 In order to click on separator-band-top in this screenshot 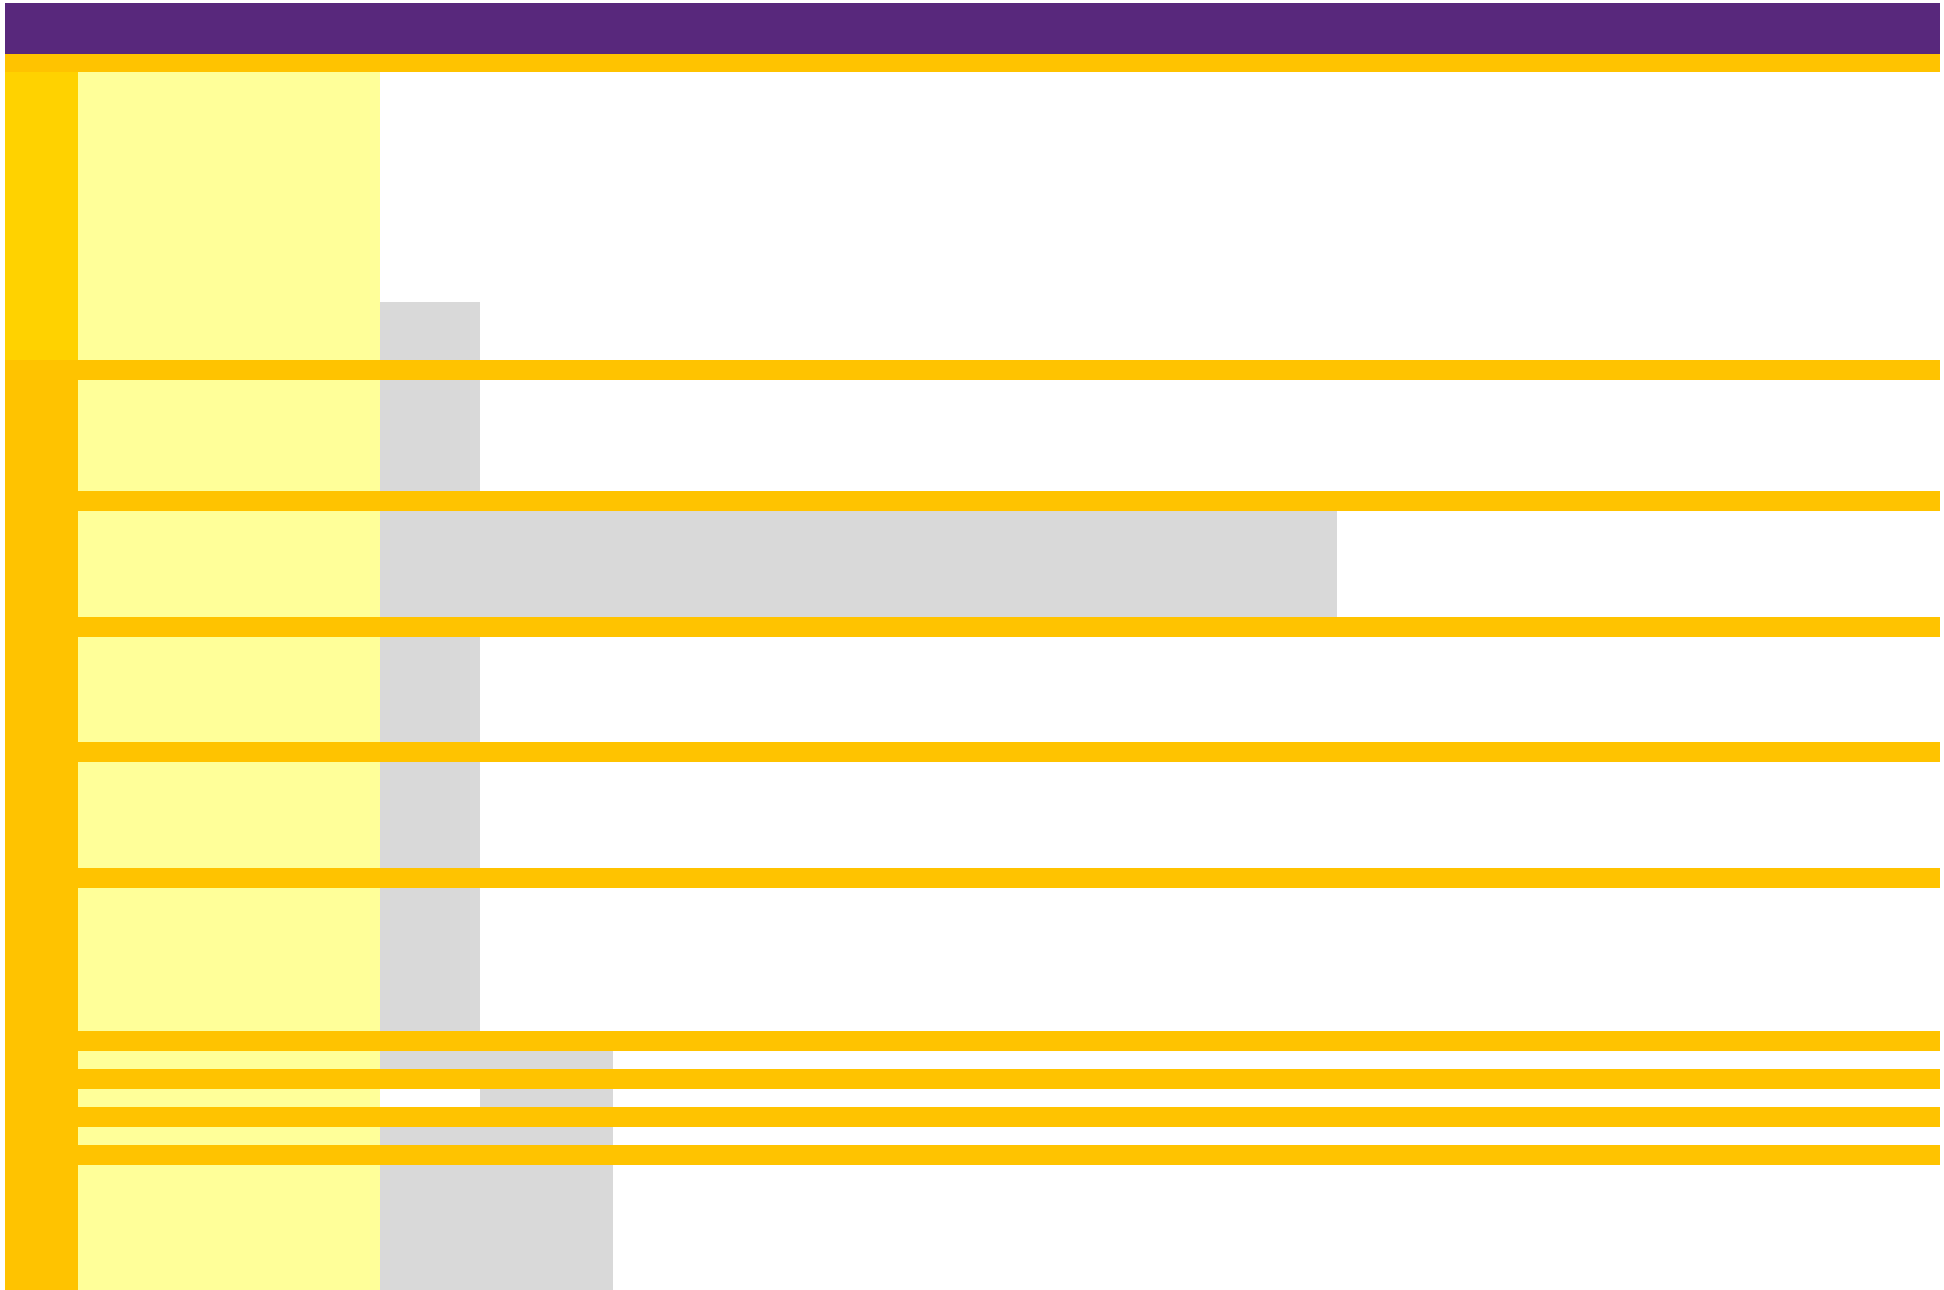, I will do `click(972, 63)`.